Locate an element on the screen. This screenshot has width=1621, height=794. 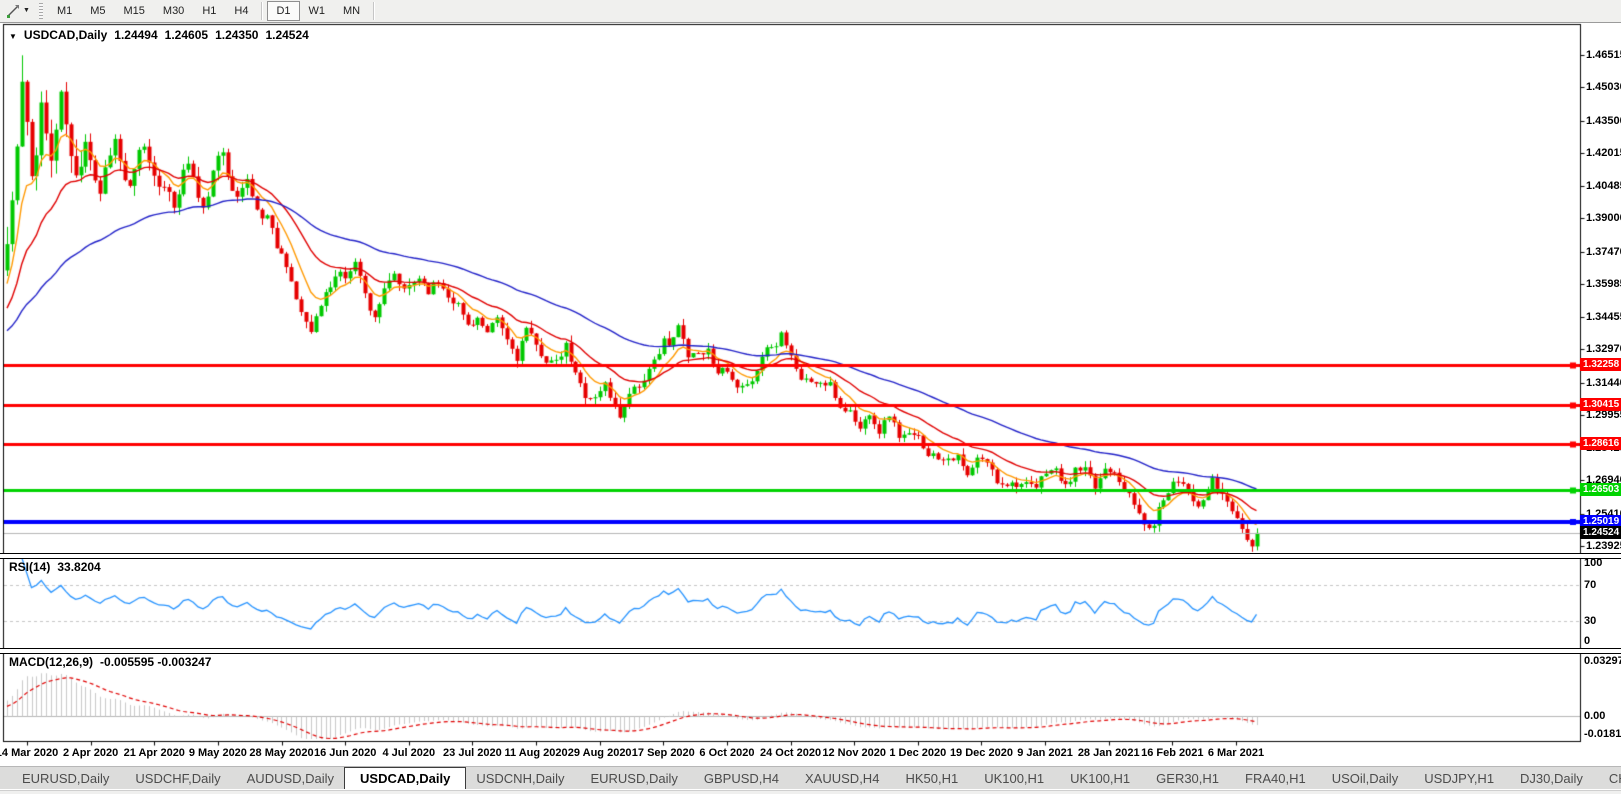
rsi-name: RSI(14) is located at coordinates (30, 567).